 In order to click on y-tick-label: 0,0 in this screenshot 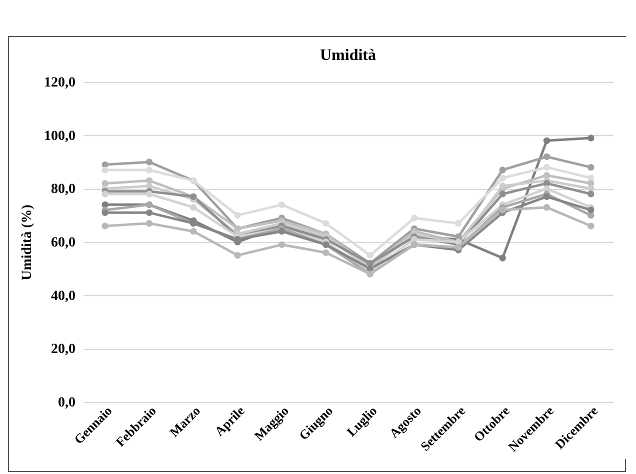, I will do `click(67, 403)`.